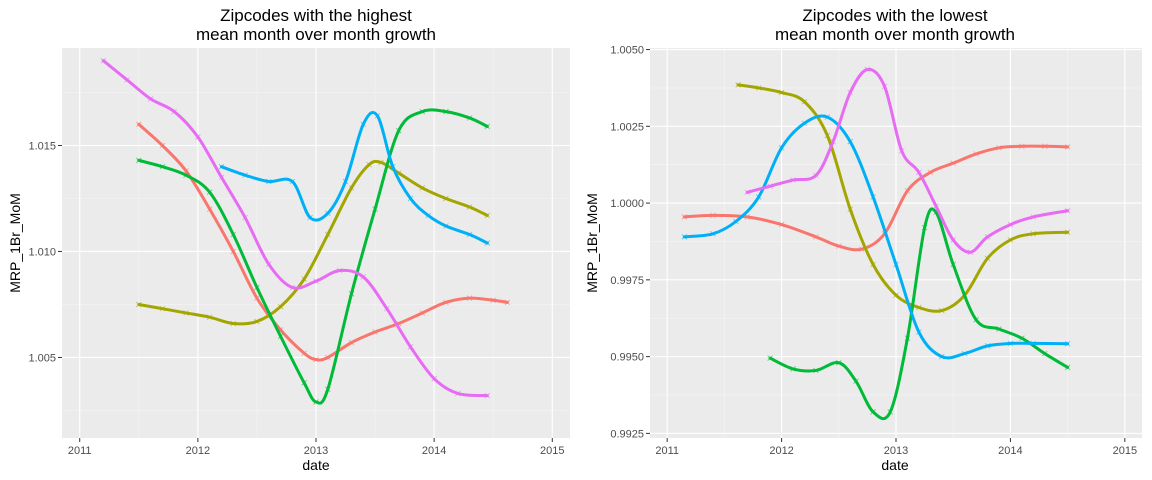  I want to click on y-tick-label: 0.9975, so click(627, 281).